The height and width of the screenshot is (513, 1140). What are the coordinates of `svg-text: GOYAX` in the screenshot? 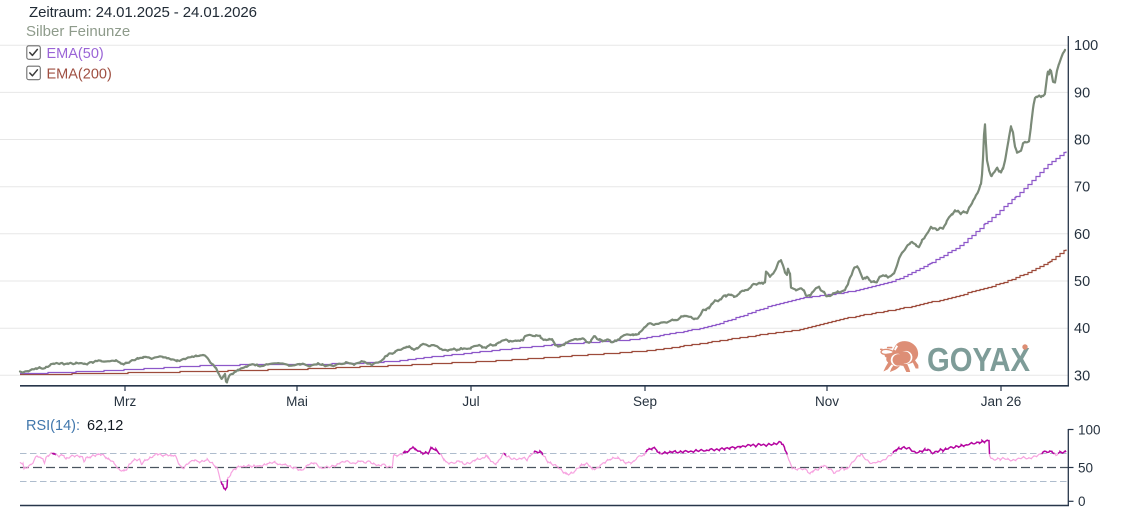 It's located at (979, 360).